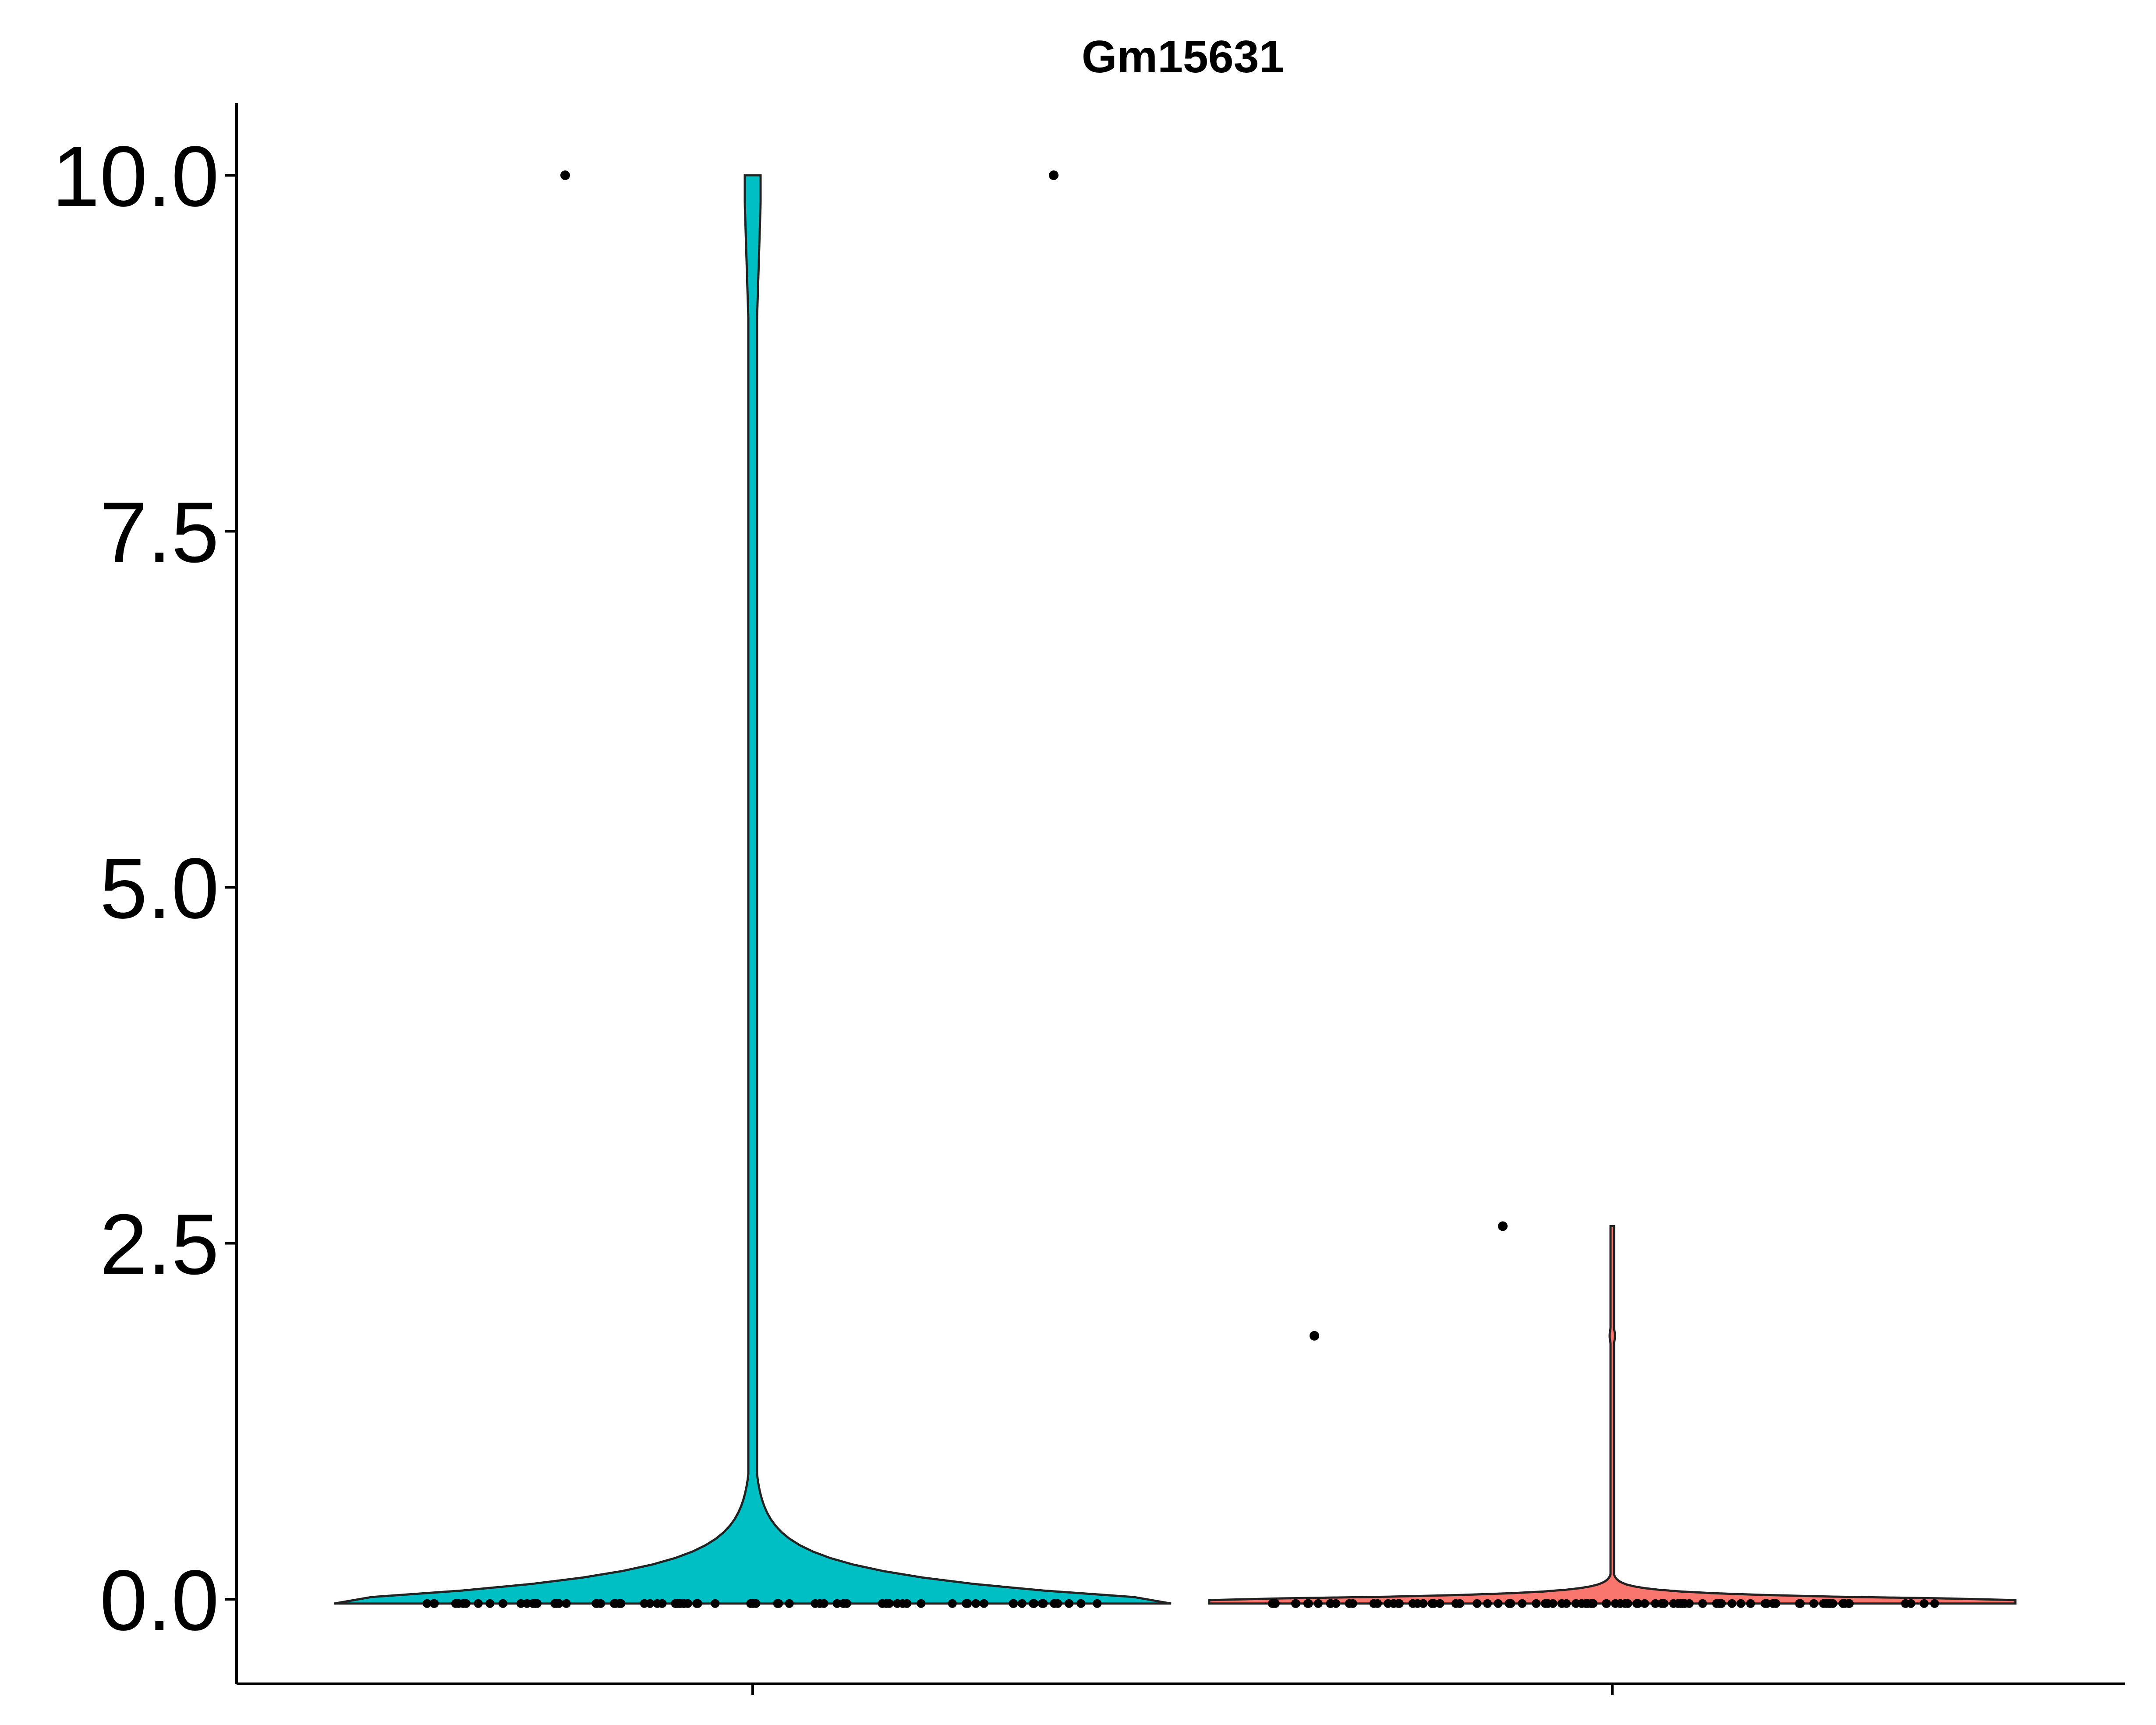 The image size is (2156, 1725). Describe the element at coordinates (135, 176) in the screenshot. I see `y-tick-label: 10.0` at that location.